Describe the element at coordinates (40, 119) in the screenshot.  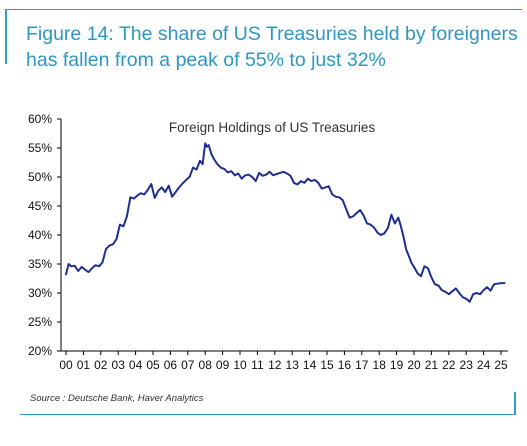
I see `y-tick-label: 60%` at that location.